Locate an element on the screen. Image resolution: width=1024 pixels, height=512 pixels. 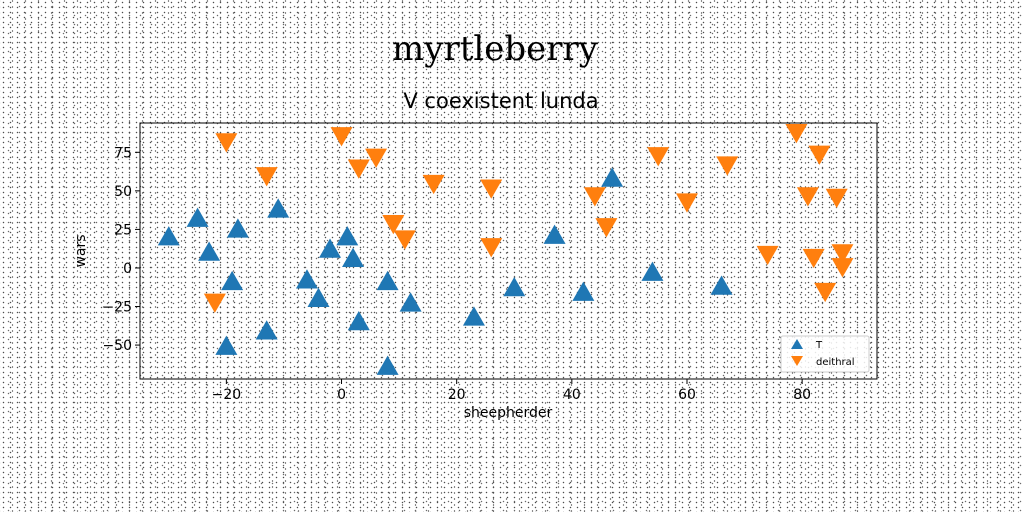
x-tick-label: 0 is located at coordinates (341, 395).